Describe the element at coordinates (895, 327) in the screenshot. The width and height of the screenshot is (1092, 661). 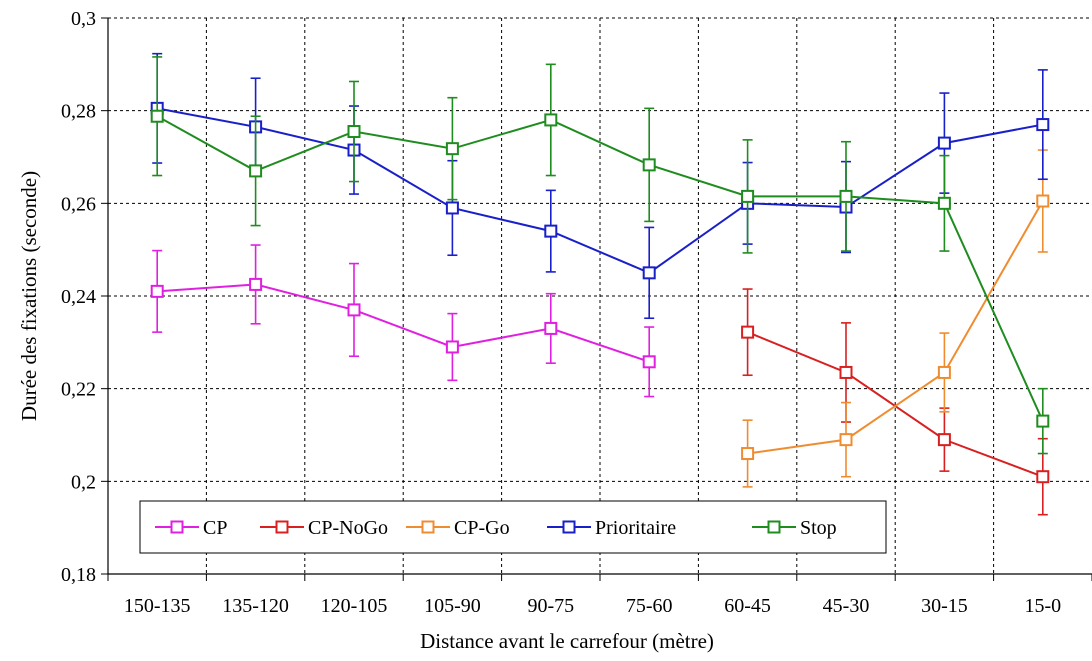
I see `series-cp-go-line` at that location.